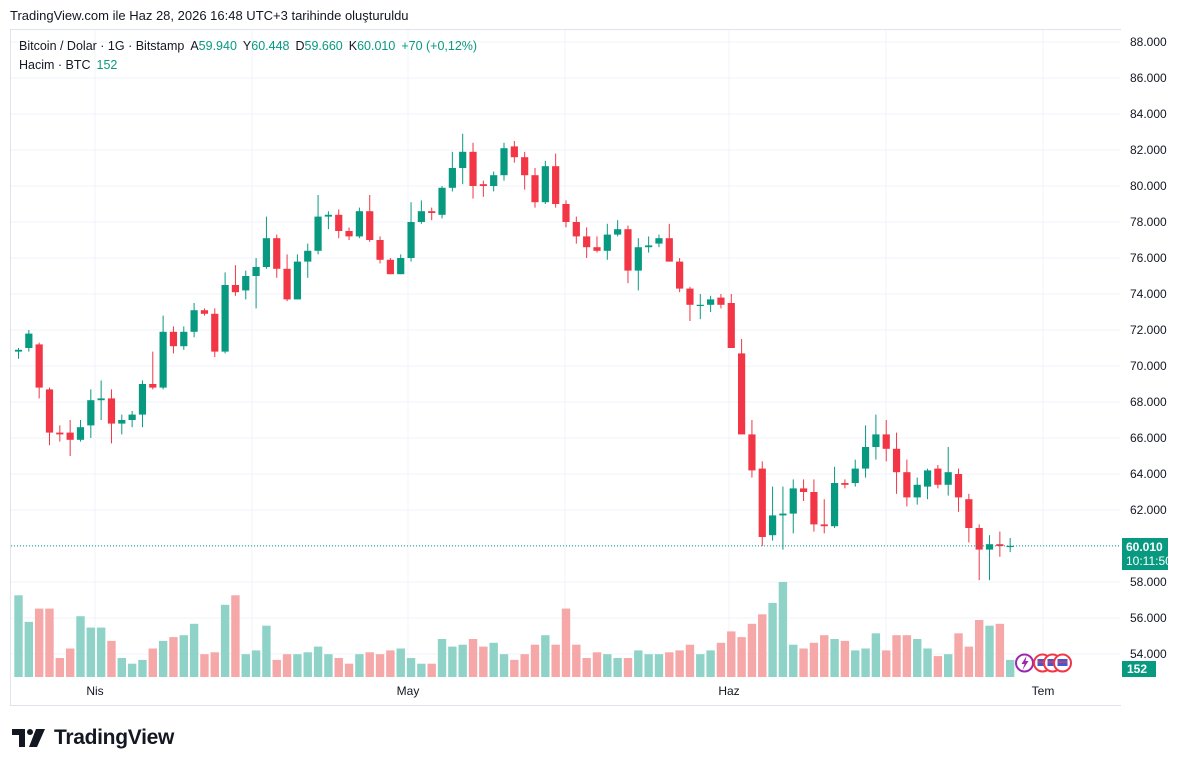 Image resolution: width=1200 pixels, height=769 pixels. I want to click on last-price-label: 60.010 10:11:50, so click(1147, 553).